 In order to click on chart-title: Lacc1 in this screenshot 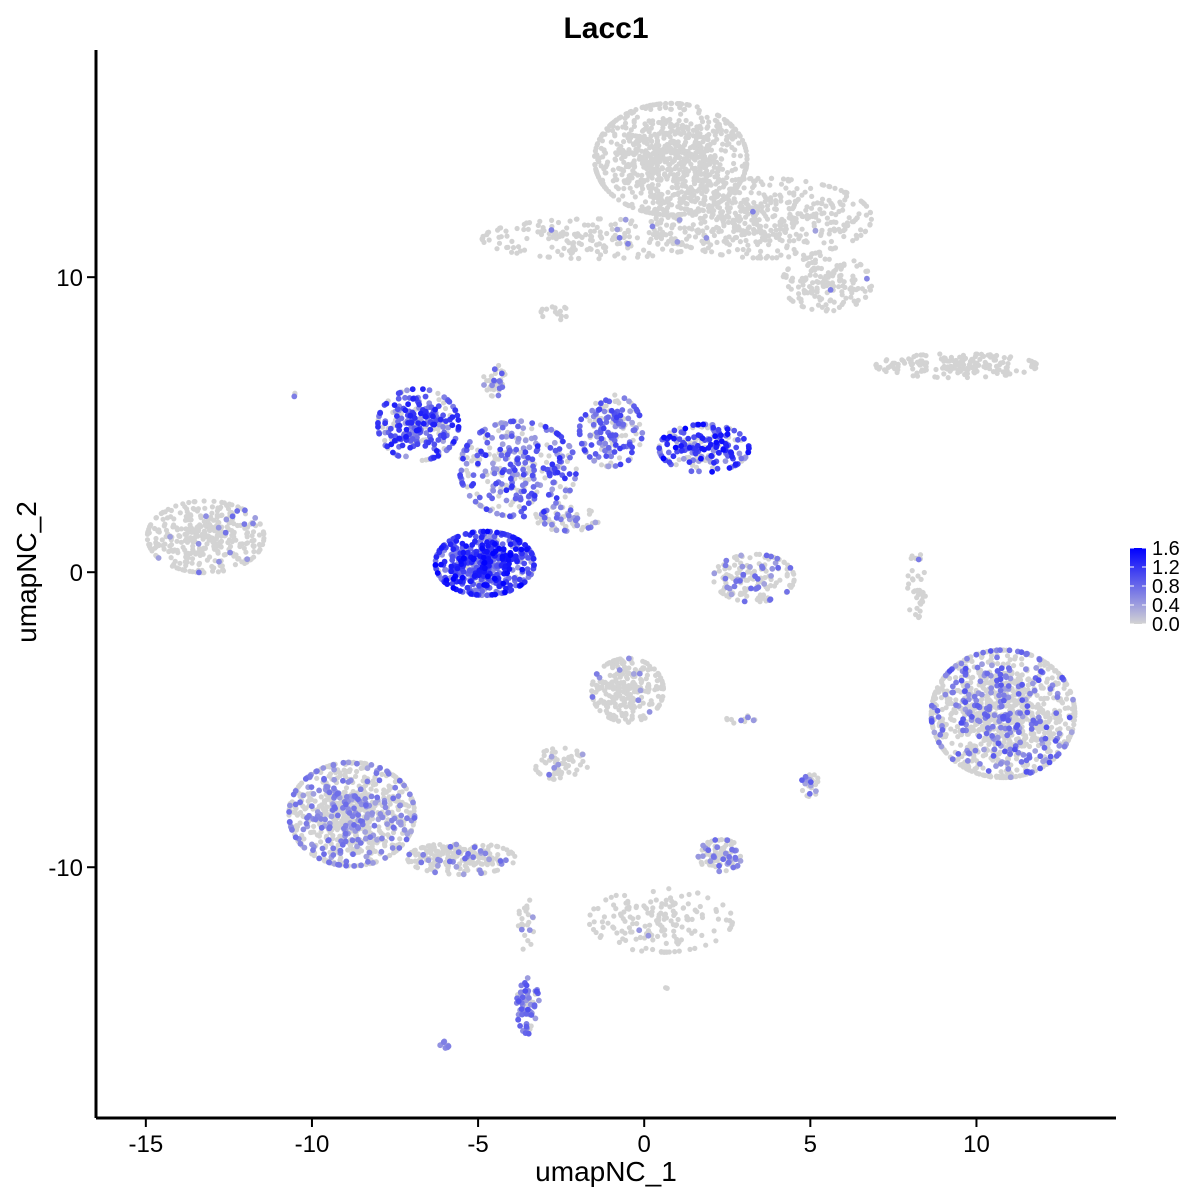, I will do `click(605, 28)`.